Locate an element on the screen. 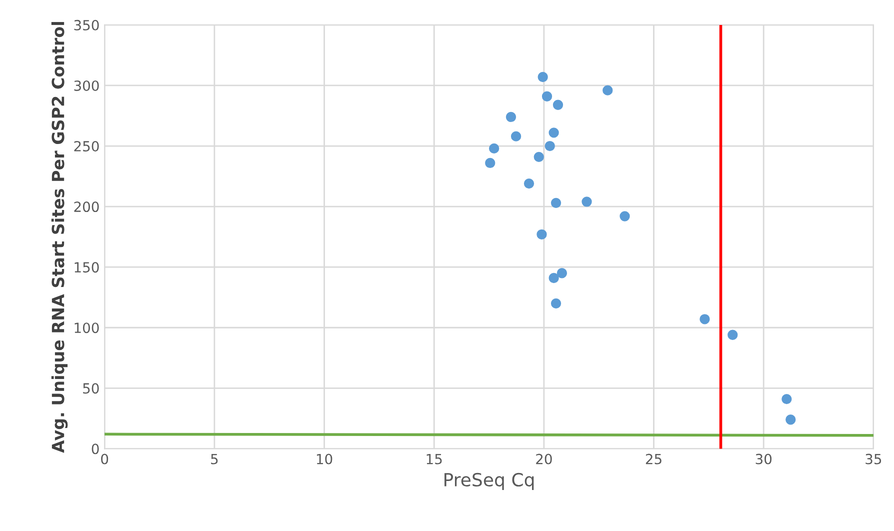 This screenshot has height=531, width=894. x-tick-label: 25 is located at coordinates (654, 459).